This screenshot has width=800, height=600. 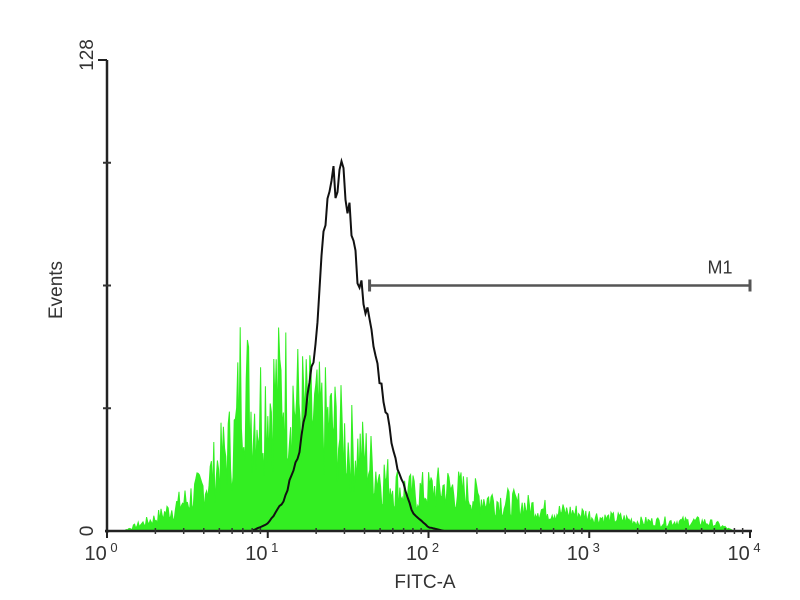 I want to click on x-tick-label: 10 3, so click(x=583, y=552).